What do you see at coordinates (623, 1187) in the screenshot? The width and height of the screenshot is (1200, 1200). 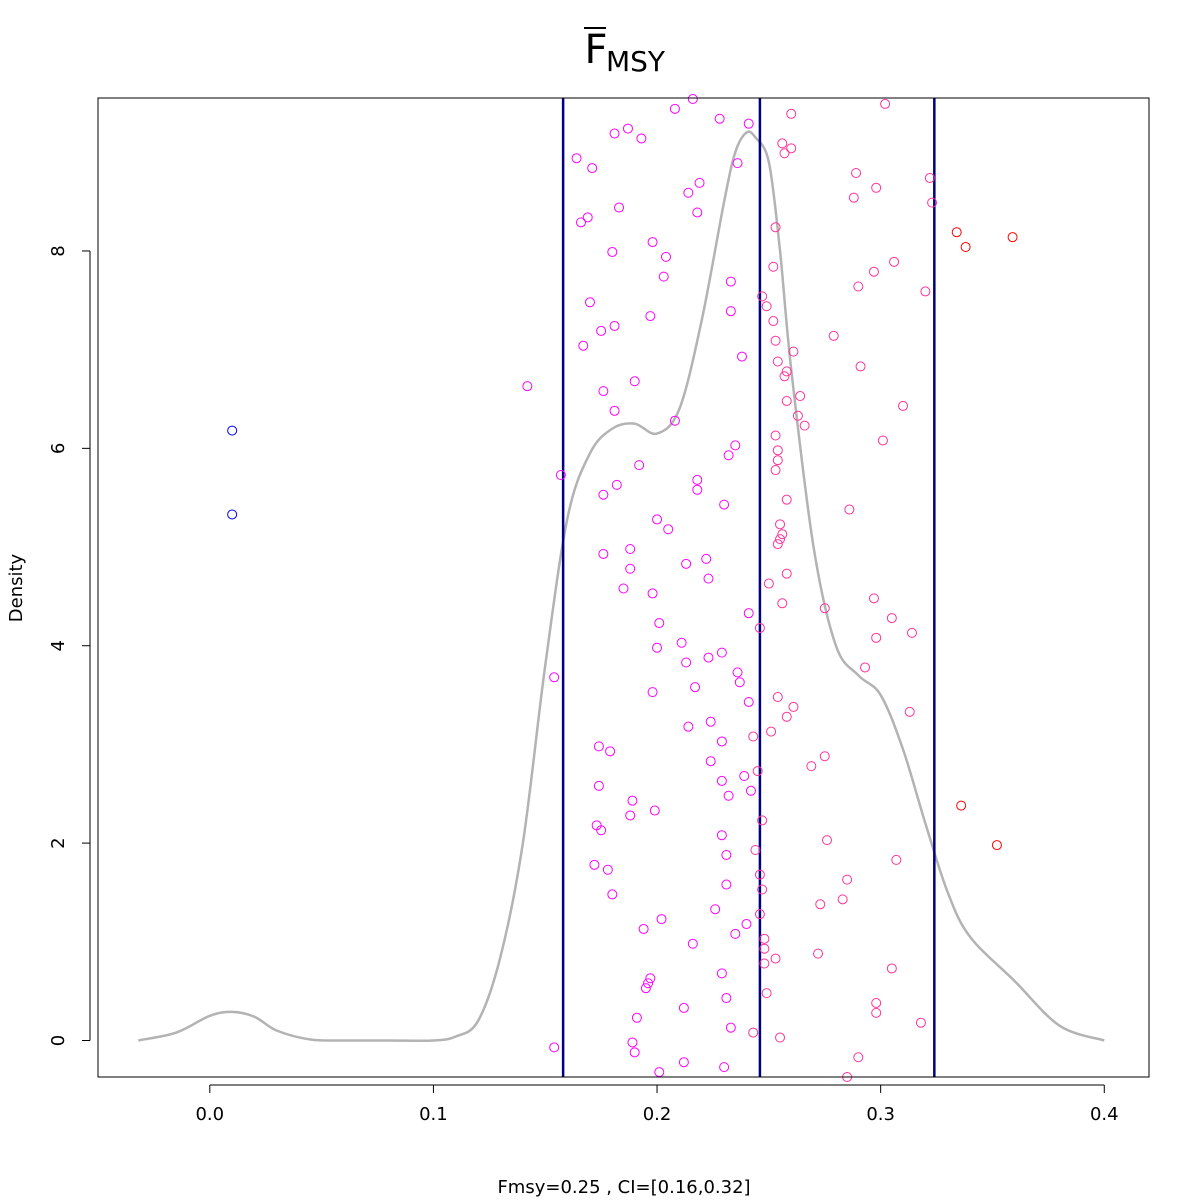 I see `x-axis-label: Fmsy=0.25 , CI=[0.16,0.32]` at bounding box center [623, 1187].